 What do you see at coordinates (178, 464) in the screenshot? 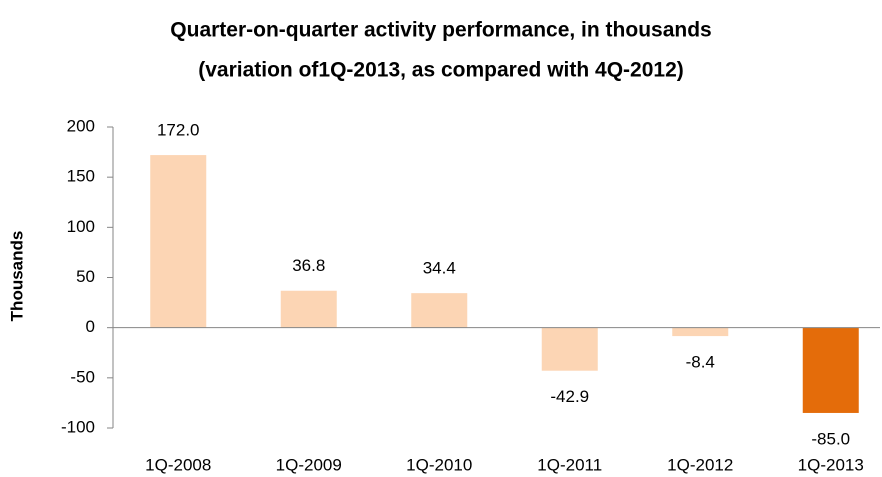
I see `x-tick-label: 1Q-2008` at bounding box center [178, 464].